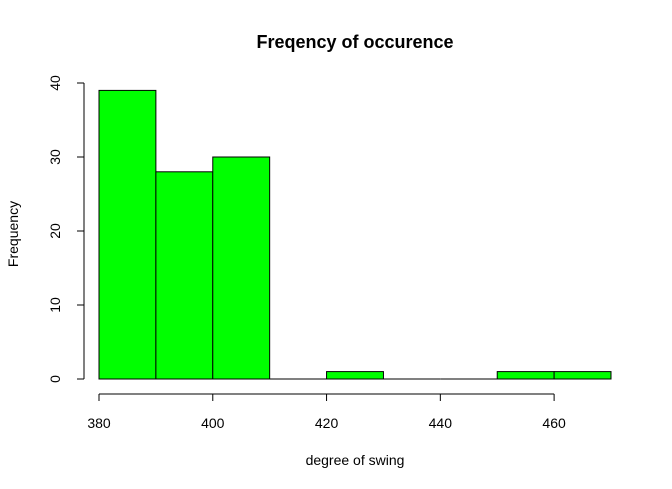 This screenshot has height=489, width=672. Describe the element at coordinates (66, 229) in the screenshot. I see `y-axis: 0 10 20 30 40` at that location.